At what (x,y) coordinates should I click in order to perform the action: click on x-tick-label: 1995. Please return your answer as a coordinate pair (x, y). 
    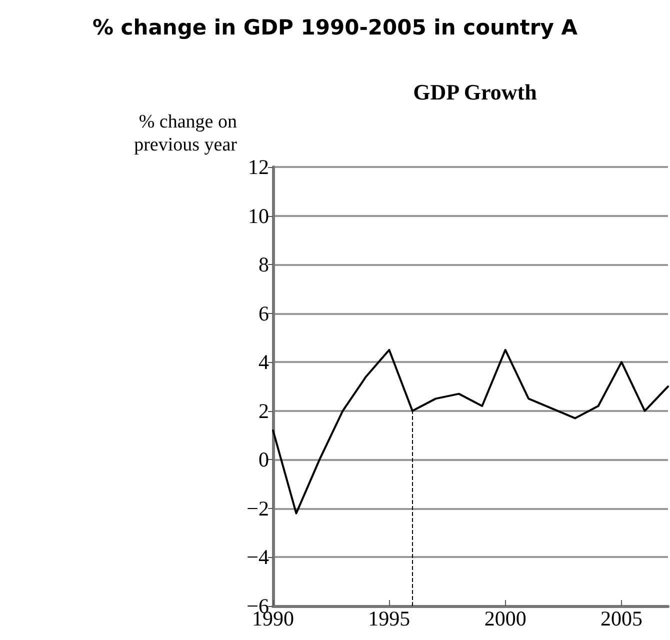
    Looking at the image, I should click on (389, 618).